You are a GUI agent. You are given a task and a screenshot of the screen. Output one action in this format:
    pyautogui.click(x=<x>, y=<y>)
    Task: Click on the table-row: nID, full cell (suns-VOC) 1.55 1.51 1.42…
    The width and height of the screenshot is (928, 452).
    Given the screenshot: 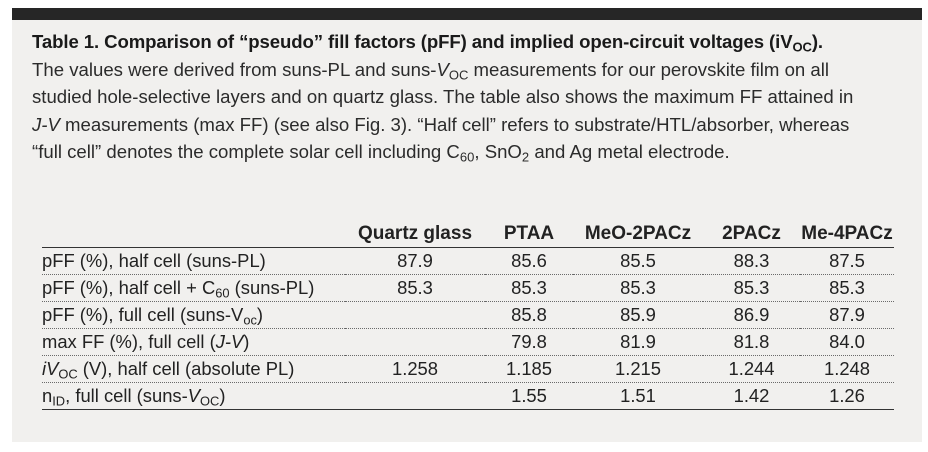 What is the action you would take?
    pyautogui.click(x=468, y=396)
    